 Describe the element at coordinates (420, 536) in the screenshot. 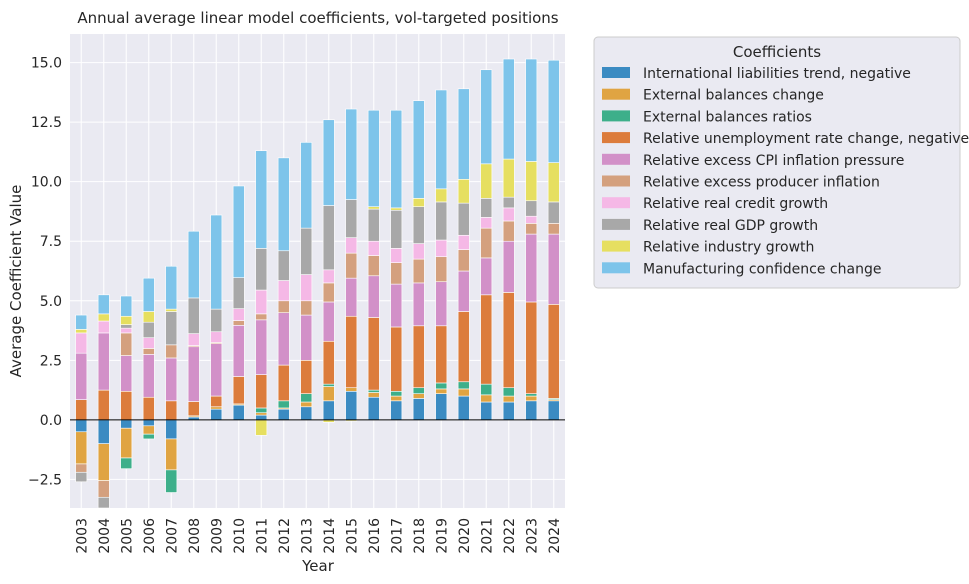

I see `x-tick-label: 2018` at that location.